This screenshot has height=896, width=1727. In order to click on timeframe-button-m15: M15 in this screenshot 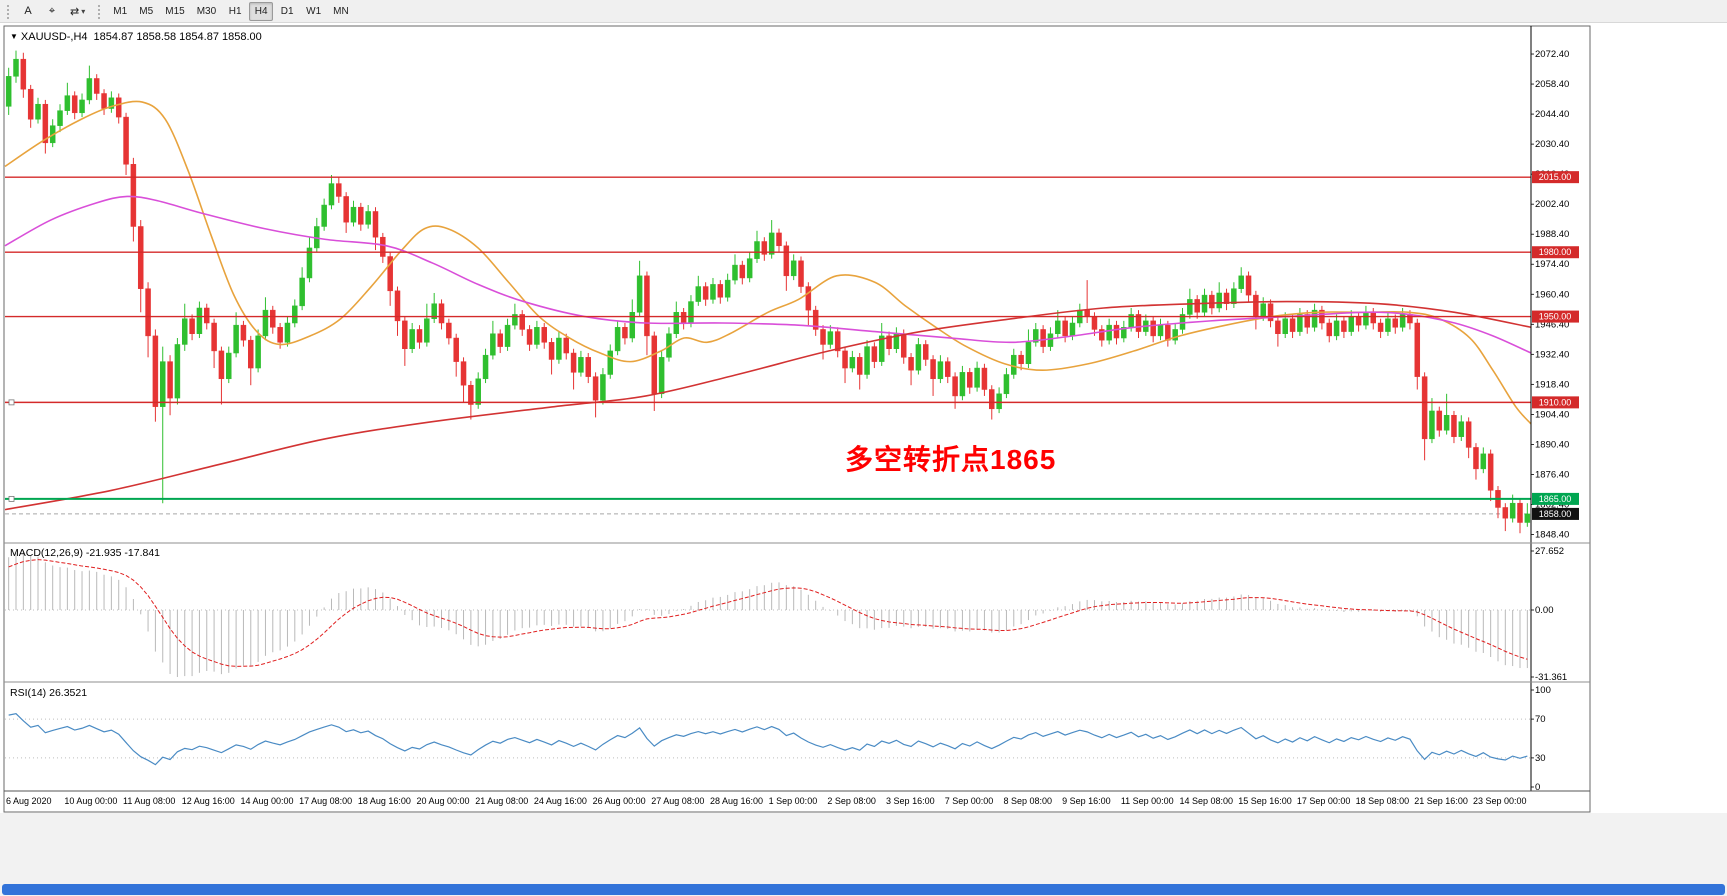, I will do `click(174, 11)`.